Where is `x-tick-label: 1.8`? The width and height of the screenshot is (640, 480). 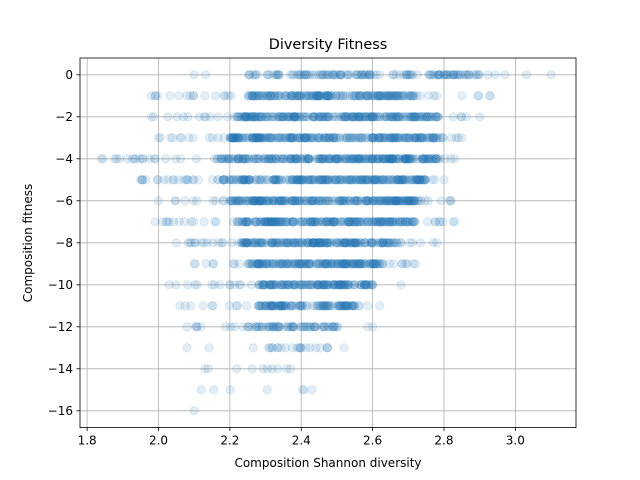
x-tick-label: 1.8 is located at coordinates (87, 441).